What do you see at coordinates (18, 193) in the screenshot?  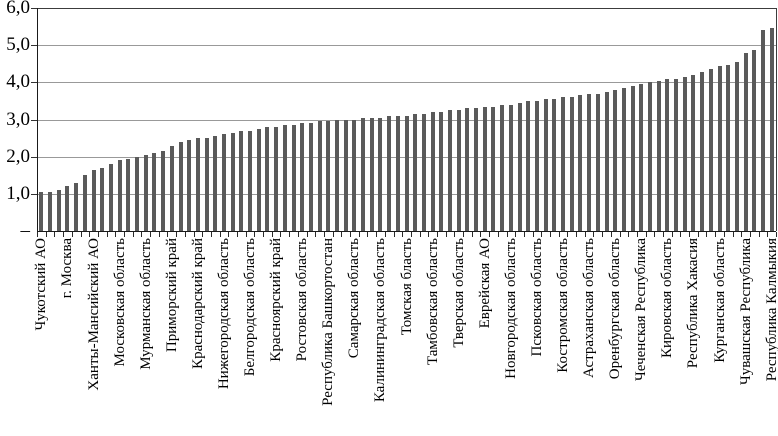 I see `y-axis-label: 1,0` at bounding box center [18, 193].